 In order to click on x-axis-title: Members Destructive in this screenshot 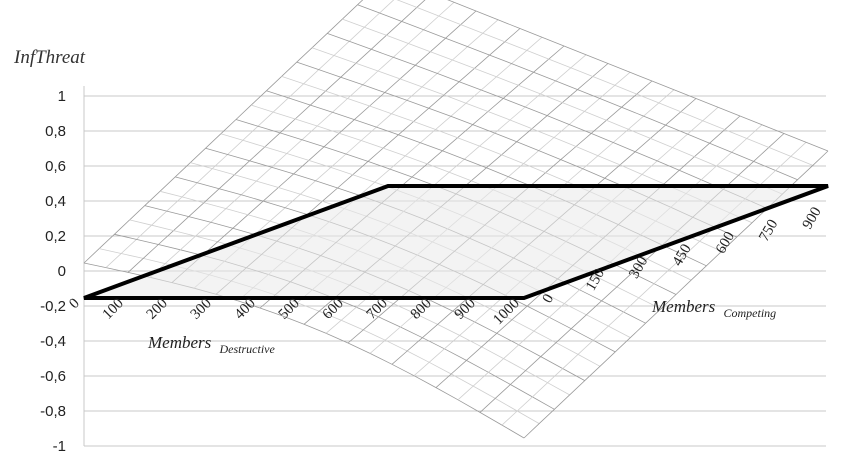, I will do `click(211, 344)`.